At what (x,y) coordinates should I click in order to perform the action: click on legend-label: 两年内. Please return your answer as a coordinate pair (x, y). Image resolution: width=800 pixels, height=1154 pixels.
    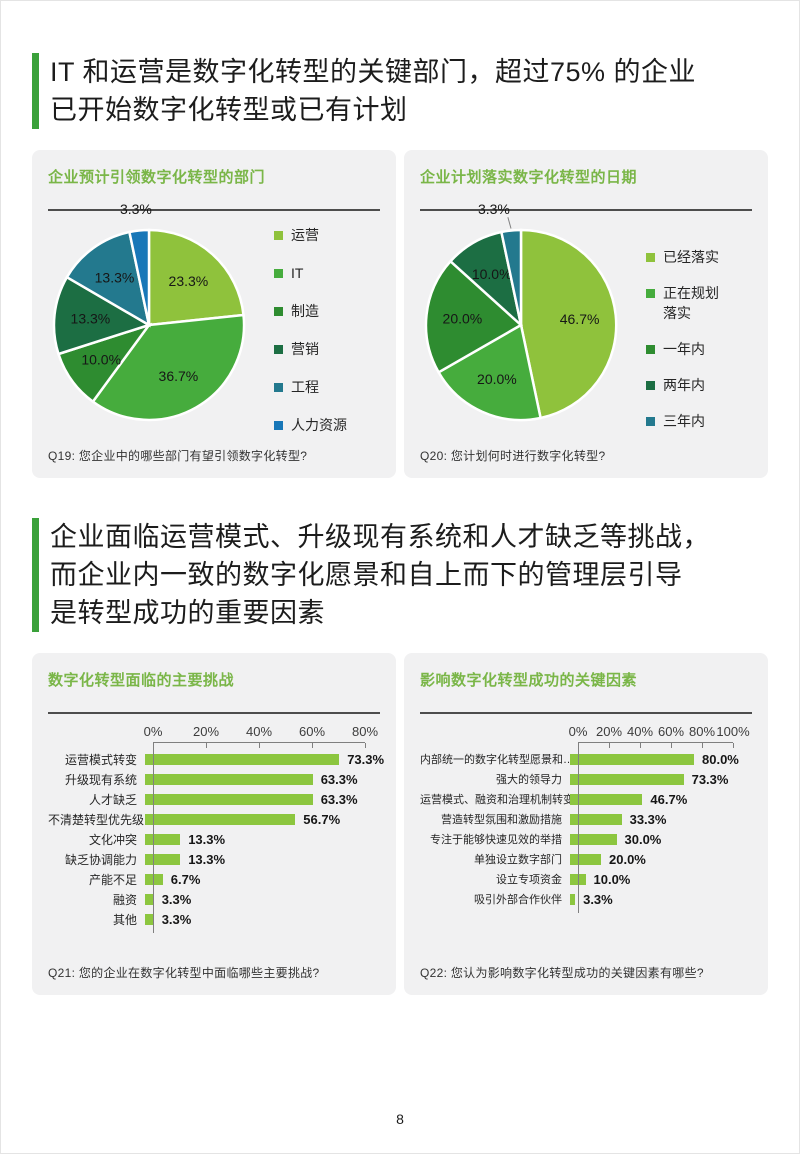
    Looking at the image, I should click on (684, 385).